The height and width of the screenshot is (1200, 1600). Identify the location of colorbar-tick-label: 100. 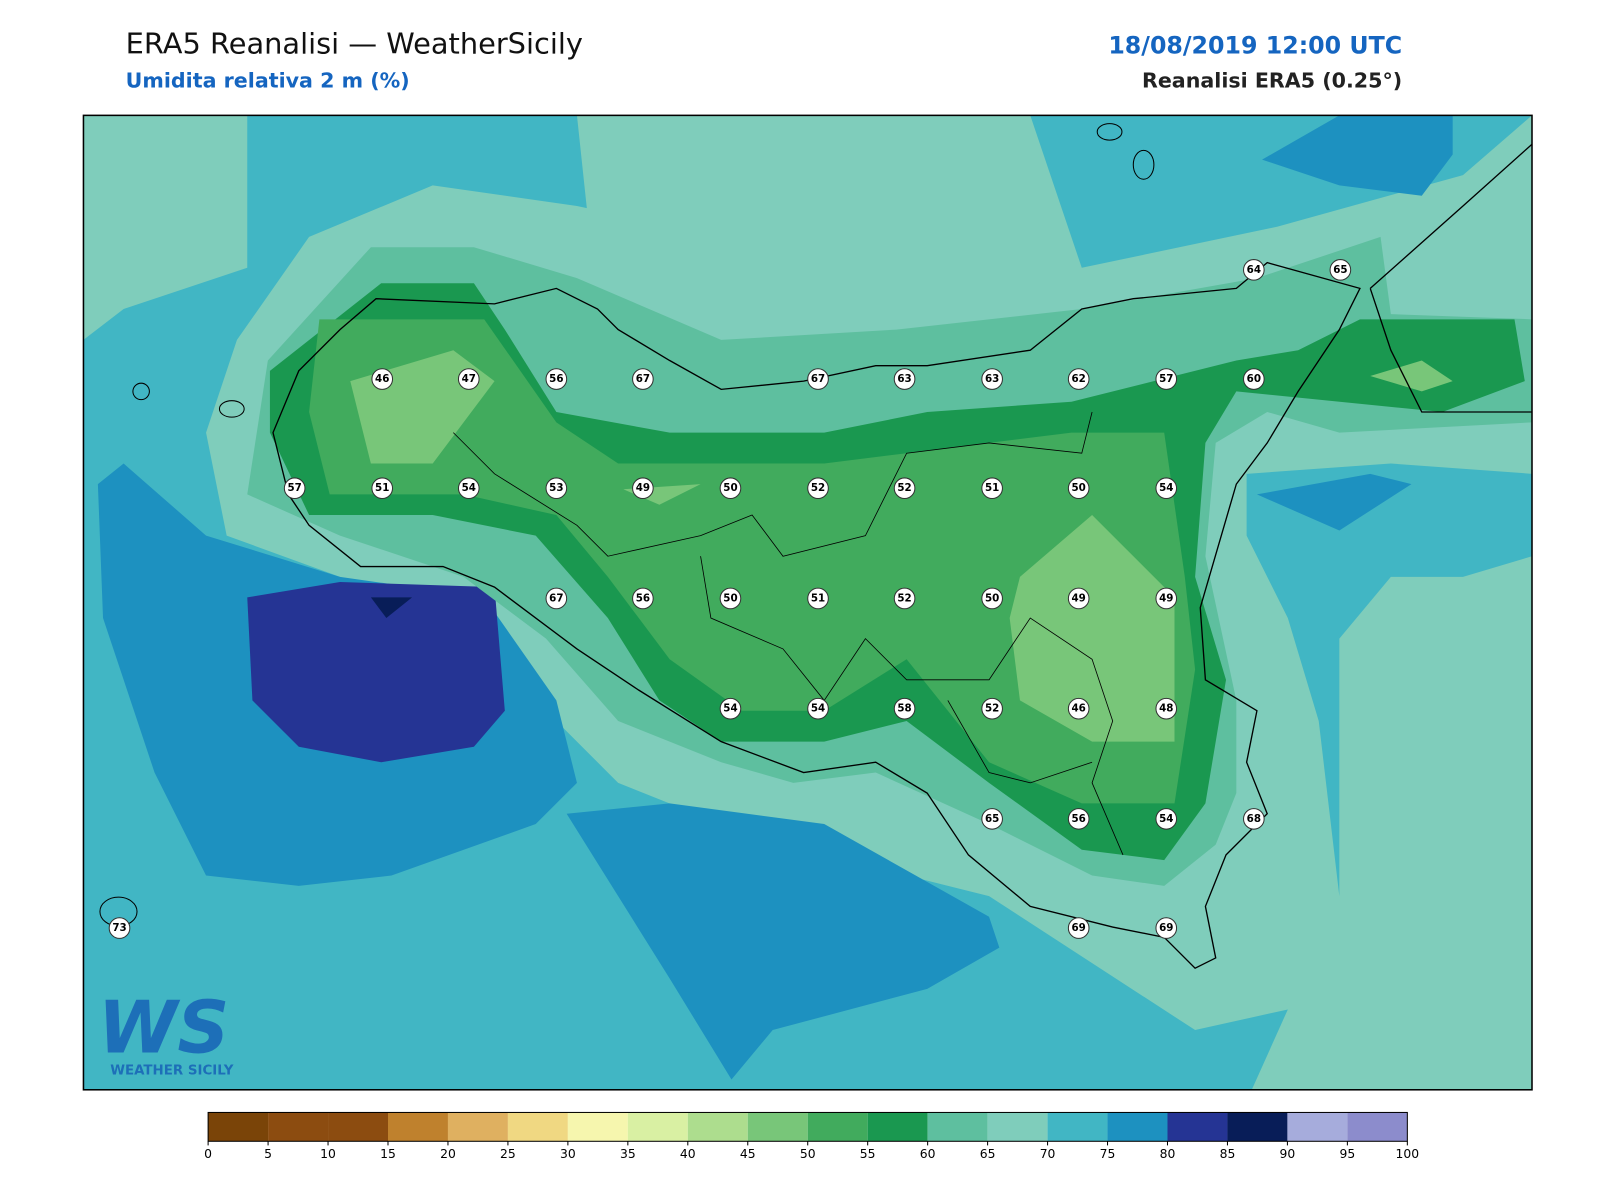
(1408, 1154).